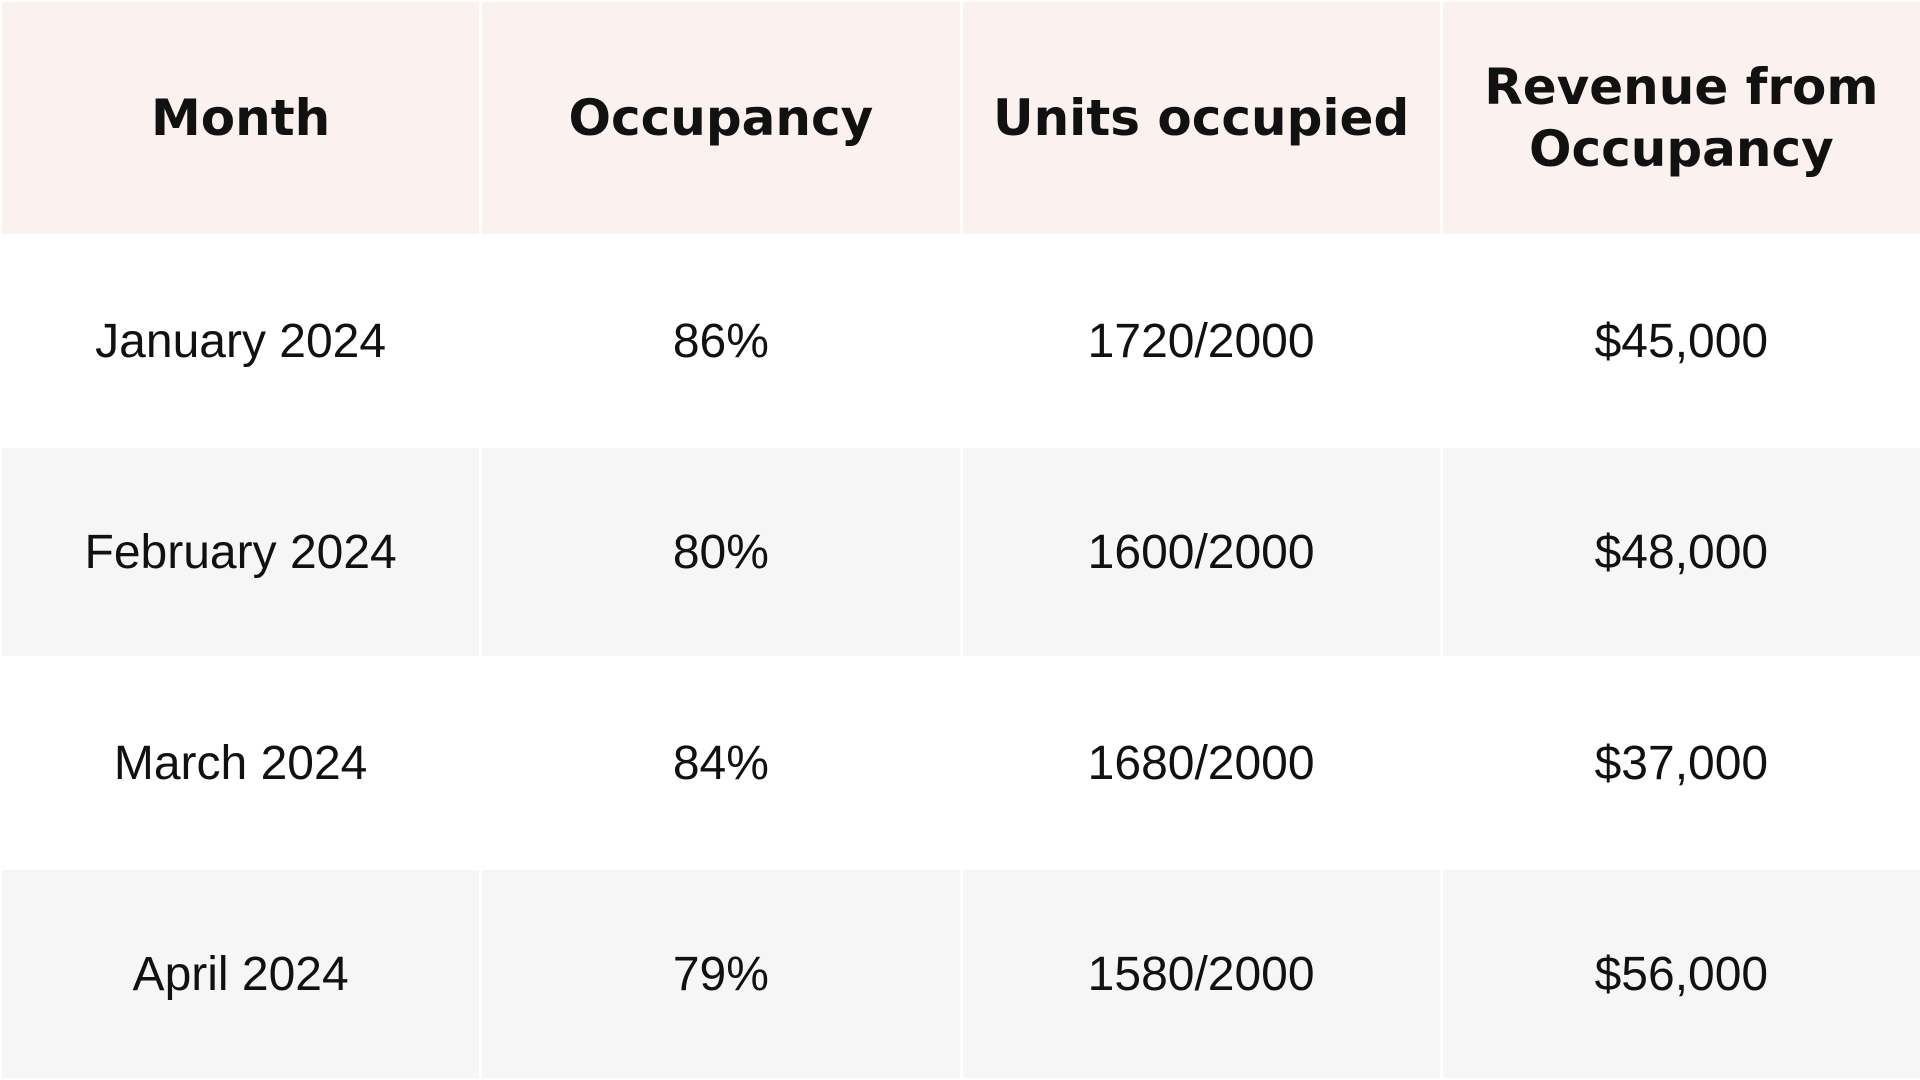 This screenshot has width=1920, height=1080. Describe the element at coordinates (241, 341) in the screenshot. I see `table-cell: January 2024` at that location.